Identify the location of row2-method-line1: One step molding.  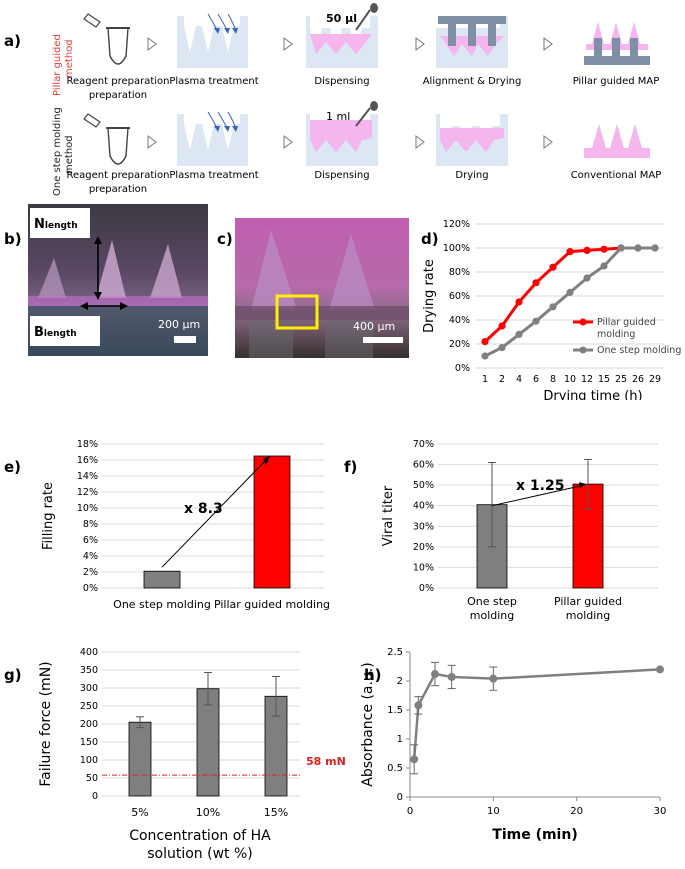
(57, 151).